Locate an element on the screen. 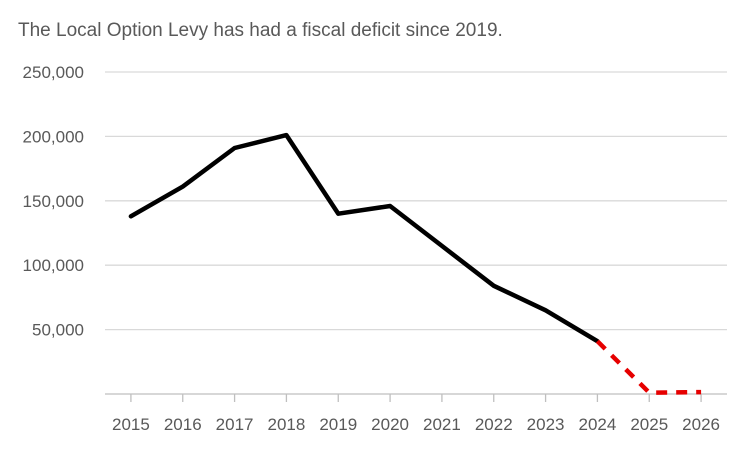 This screenshot has height=450, width=750. y-tick-label: 250,000 is located at coordinates (53, 72).